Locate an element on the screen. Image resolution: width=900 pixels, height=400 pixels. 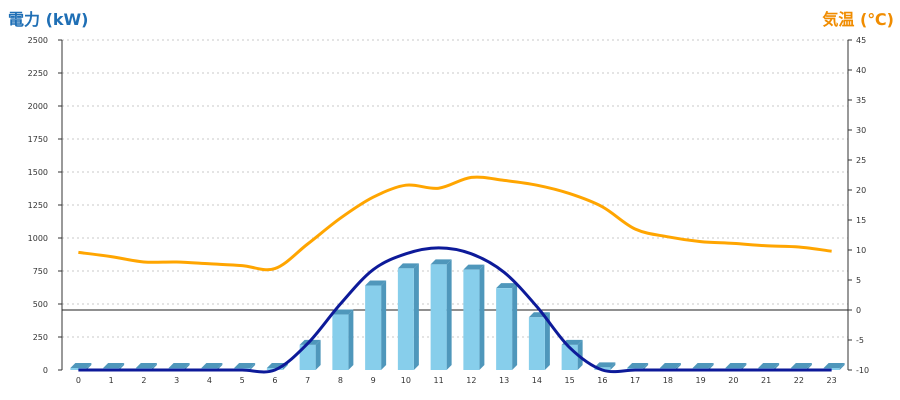
x-tick-label: 17 is located at coordinates (635, 380).